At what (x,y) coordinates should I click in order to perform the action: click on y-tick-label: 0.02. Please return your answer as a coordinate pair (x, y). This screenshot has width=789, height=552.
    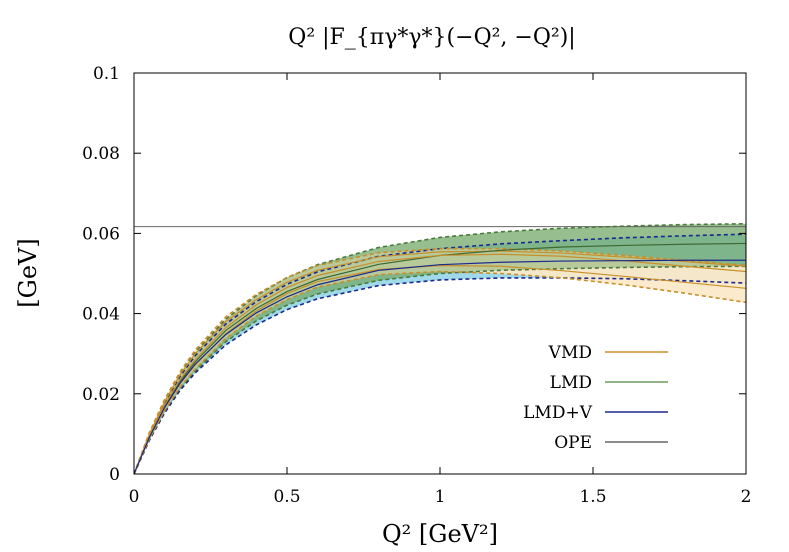
    Looking at the image, I should click on (101, 395).